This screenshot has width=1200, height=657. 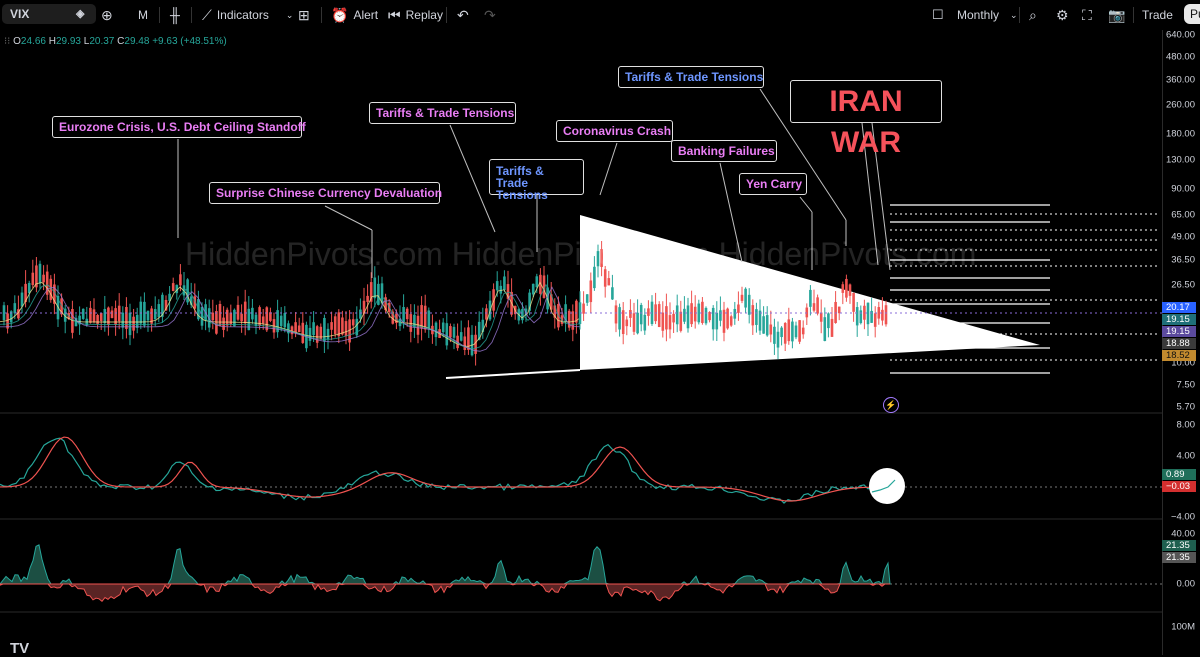 What do you see at coordinates (49, 14) in the screenshot?
I see `symbol-search: VIX ◈` at bounding box center [49, 14].